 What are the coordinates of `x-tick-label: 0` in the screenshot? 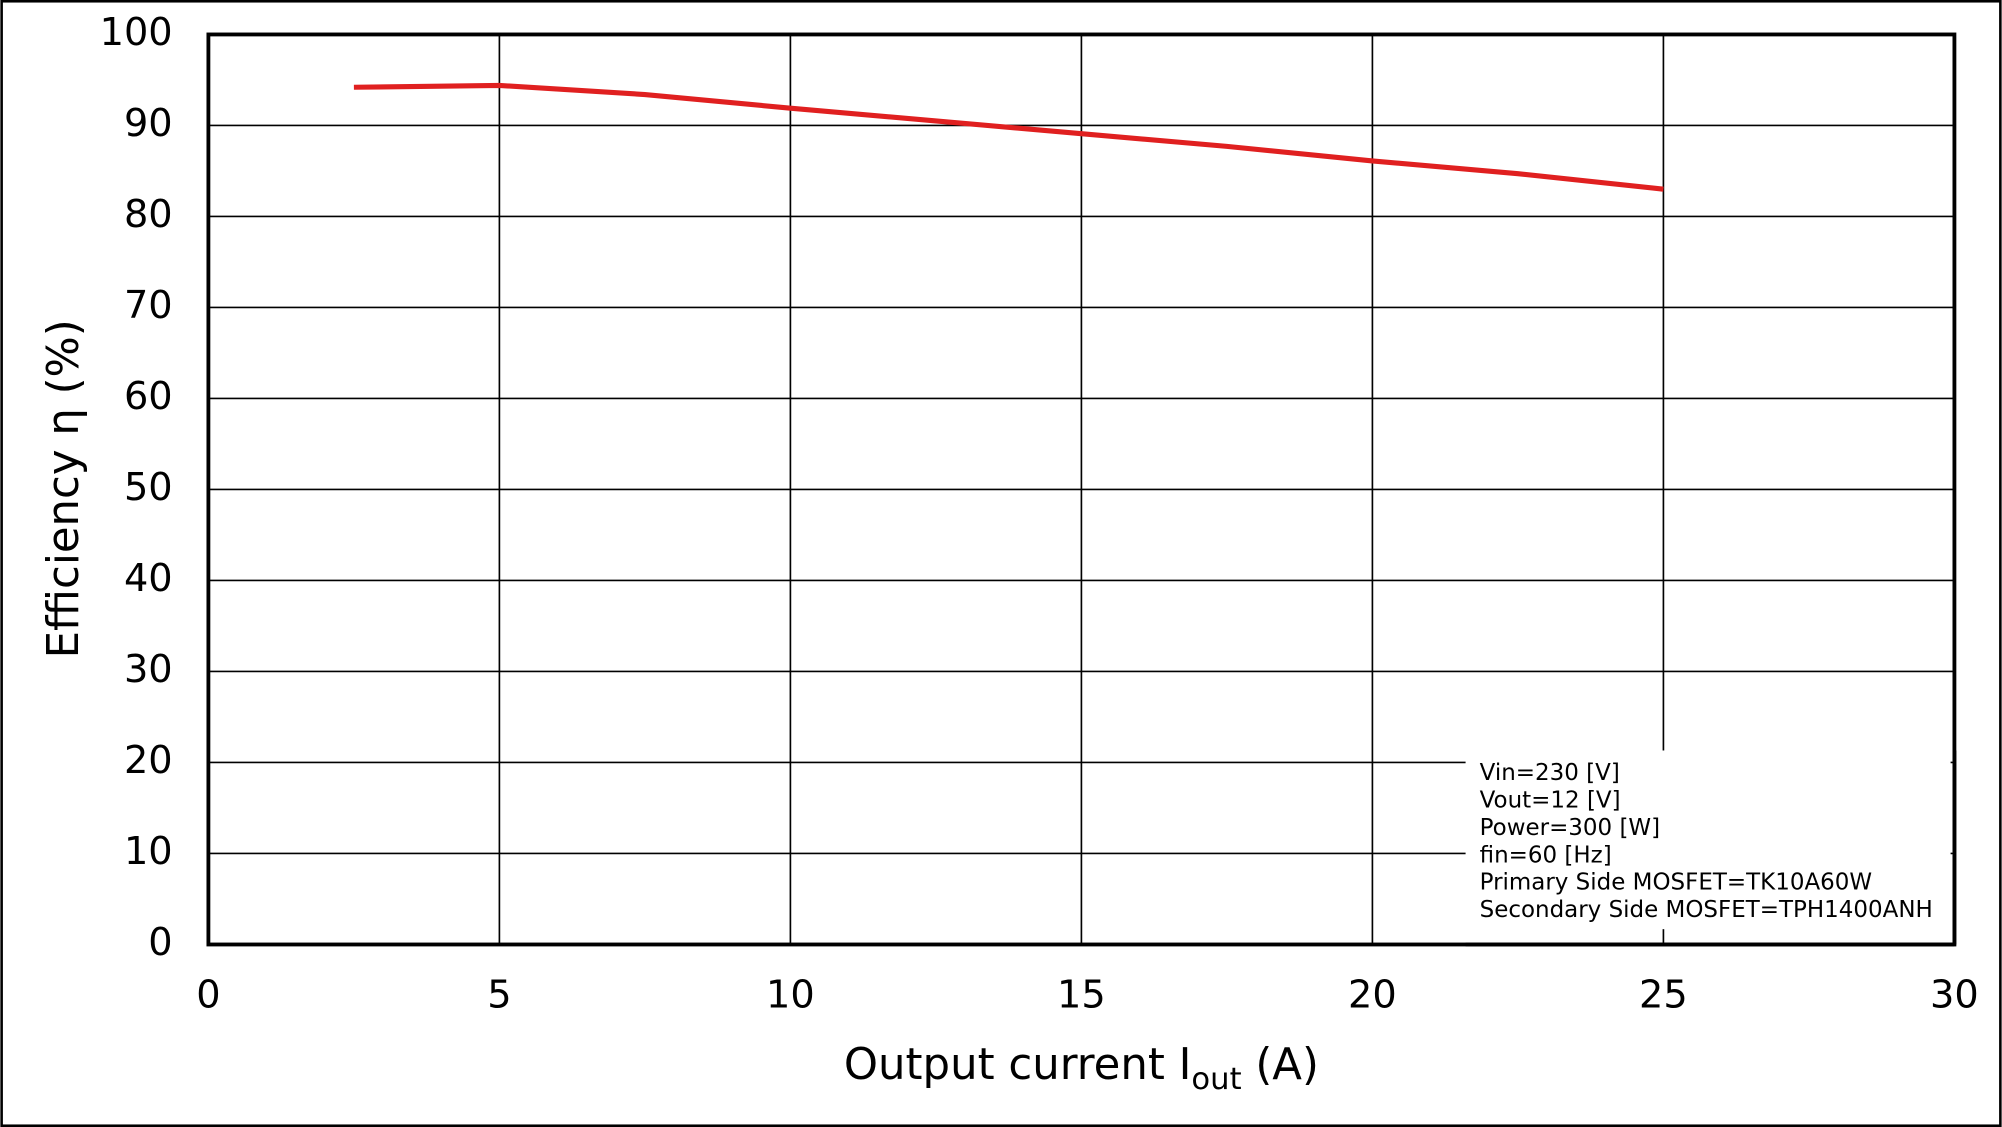 It's located at (208, 994).